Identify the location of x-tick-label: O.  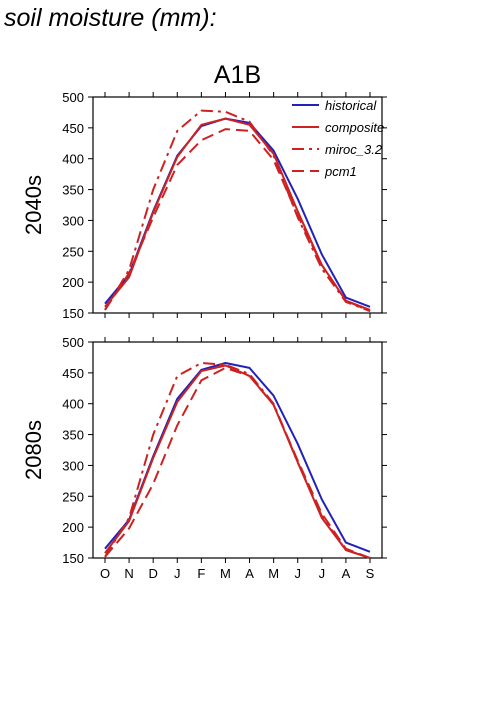
(105, 573).